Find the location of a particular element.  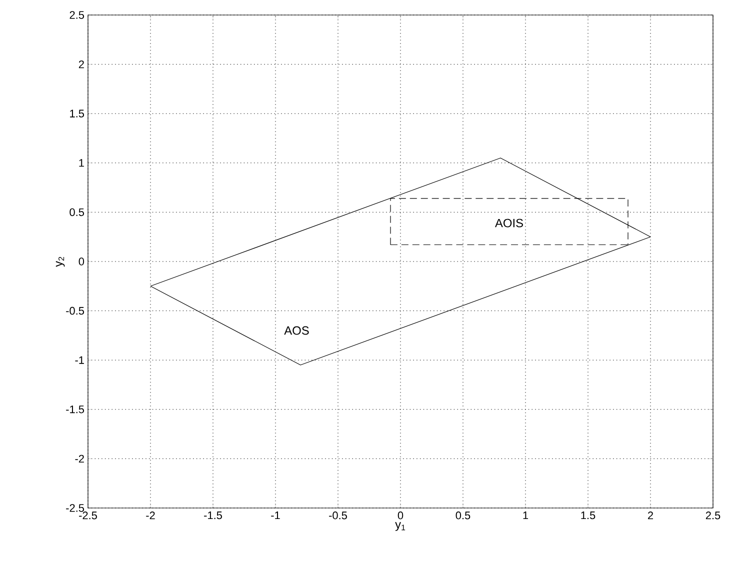

y-tick-label: 1 is located at coordinates (81, 163).